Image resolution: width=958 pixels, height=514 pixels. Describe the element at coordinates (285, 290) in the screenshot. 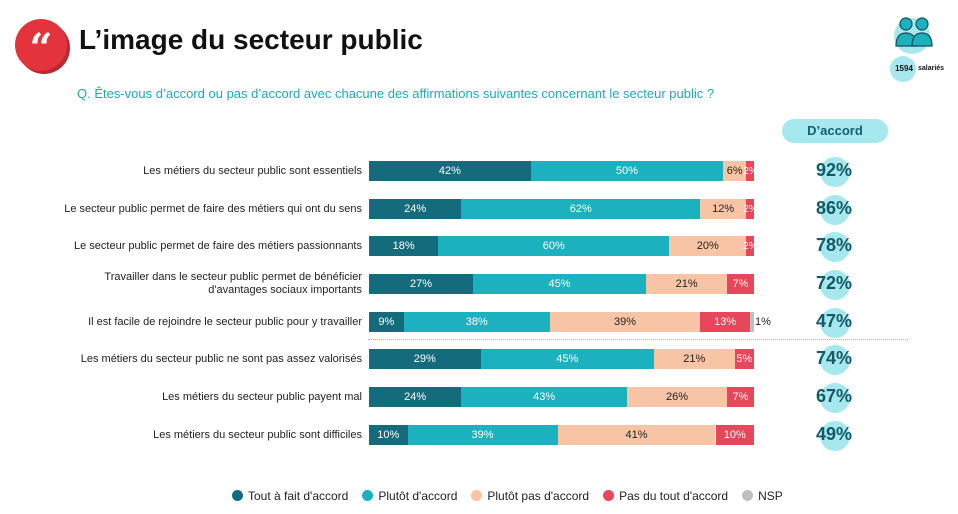

I see `row-label-line: d'avantages sociaux importants` at that location.